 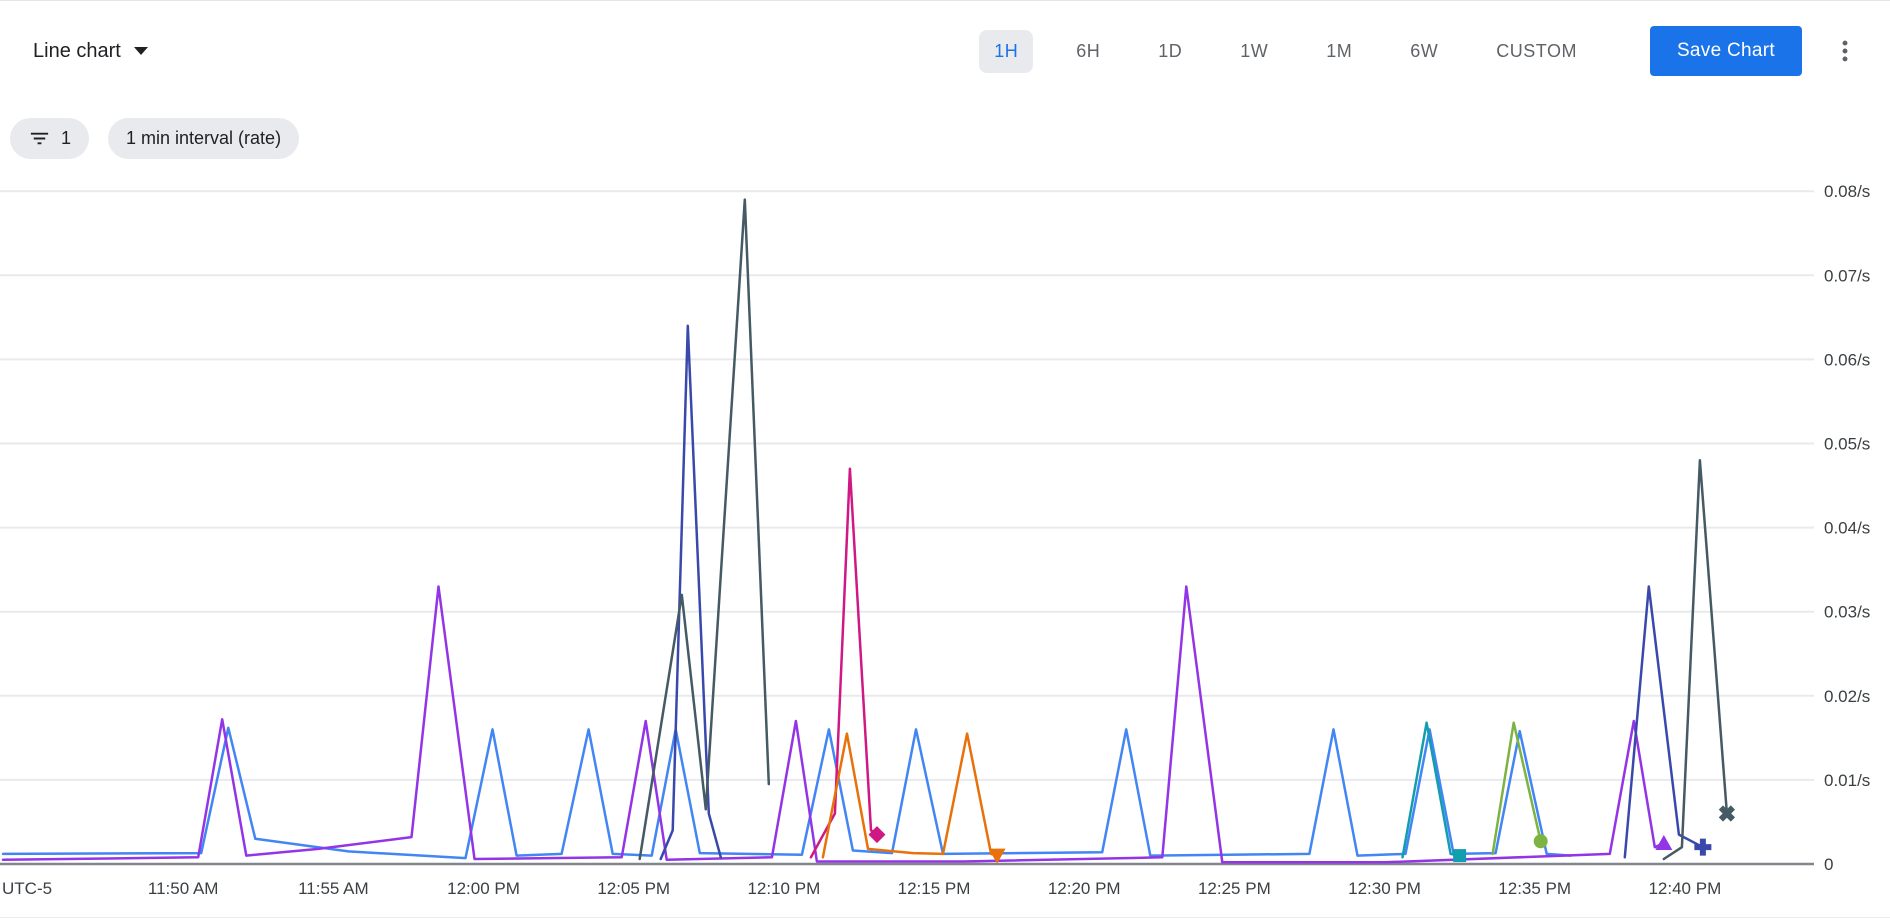 I want to click on chart-type-dropdown: Line chart, so click(x=90, y=51).